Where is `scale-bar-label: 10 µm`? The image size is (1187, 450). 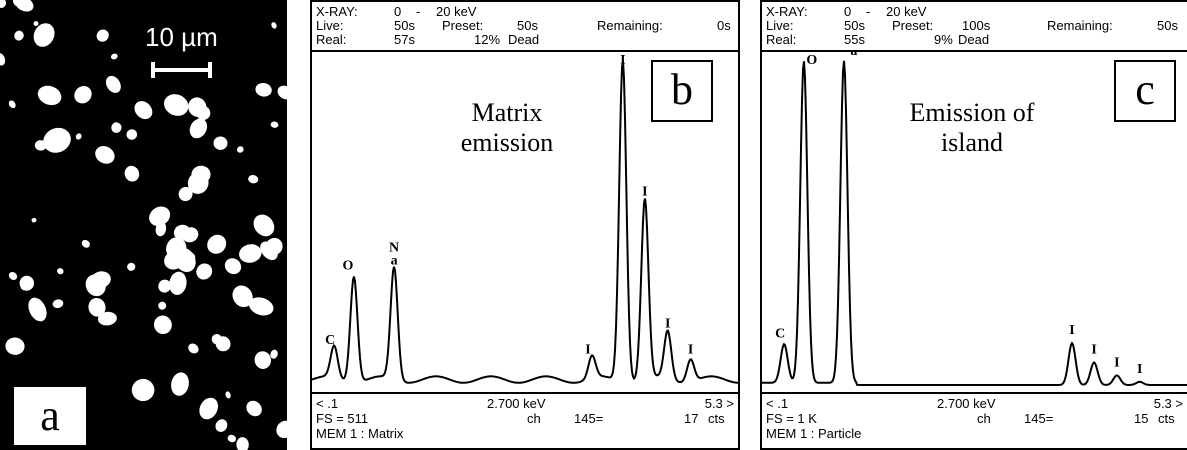 scale-bar-label: 10 µm is located at coordinates (181, 37).